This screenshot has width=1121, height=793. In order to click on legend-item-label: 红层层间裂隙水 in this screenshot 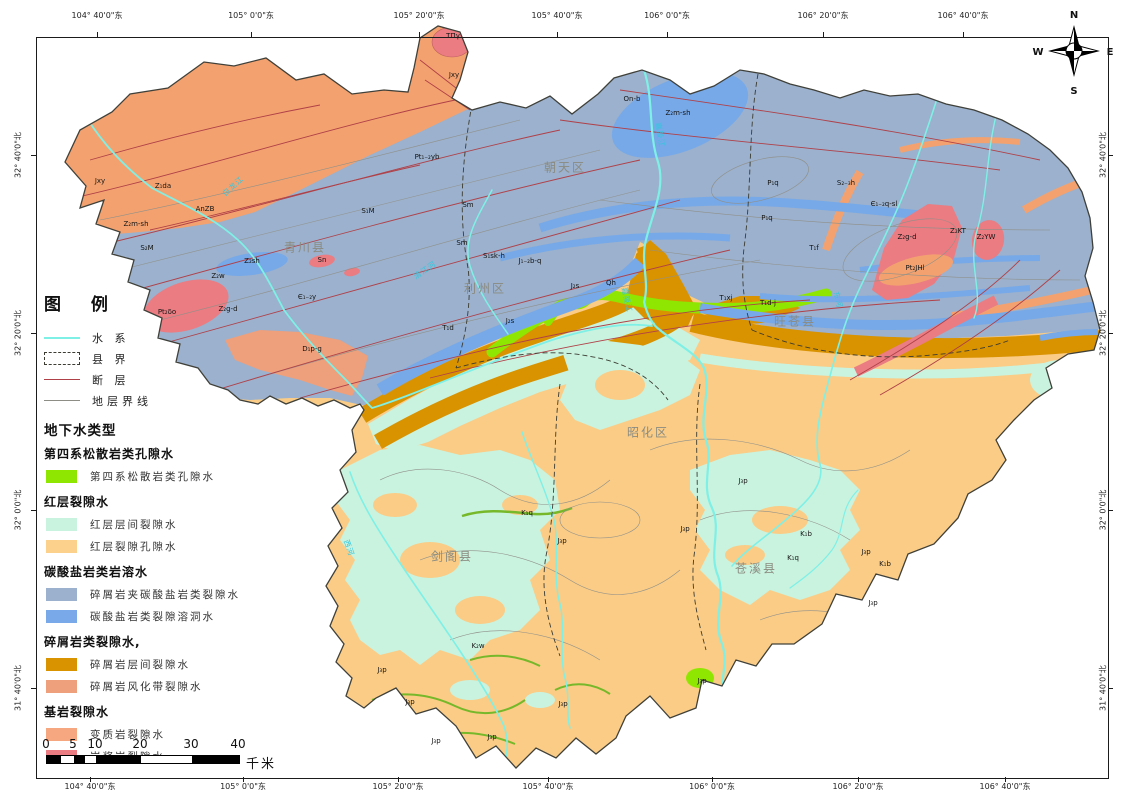, I will do `click(134, 524)`.